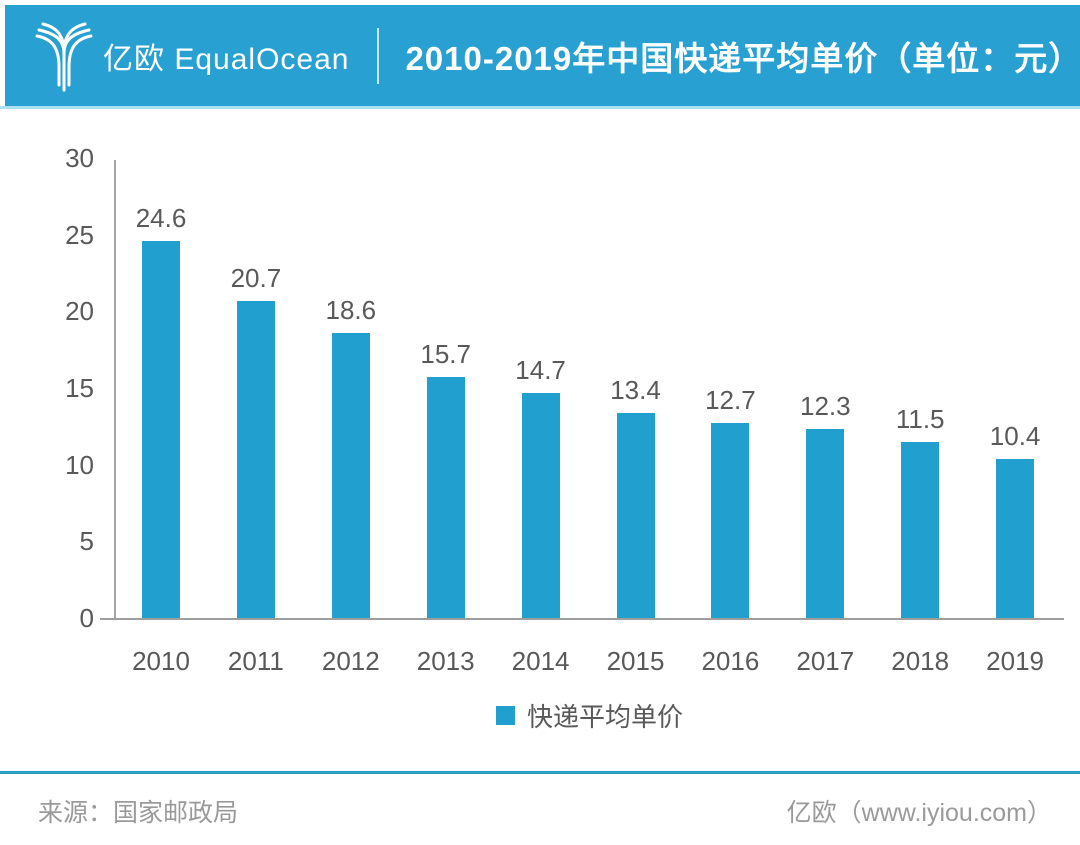  What do you see at coordinates (730, 661) in the screenshot?
I see `x-tick-label: 2016` at bounding box center [730, 661].